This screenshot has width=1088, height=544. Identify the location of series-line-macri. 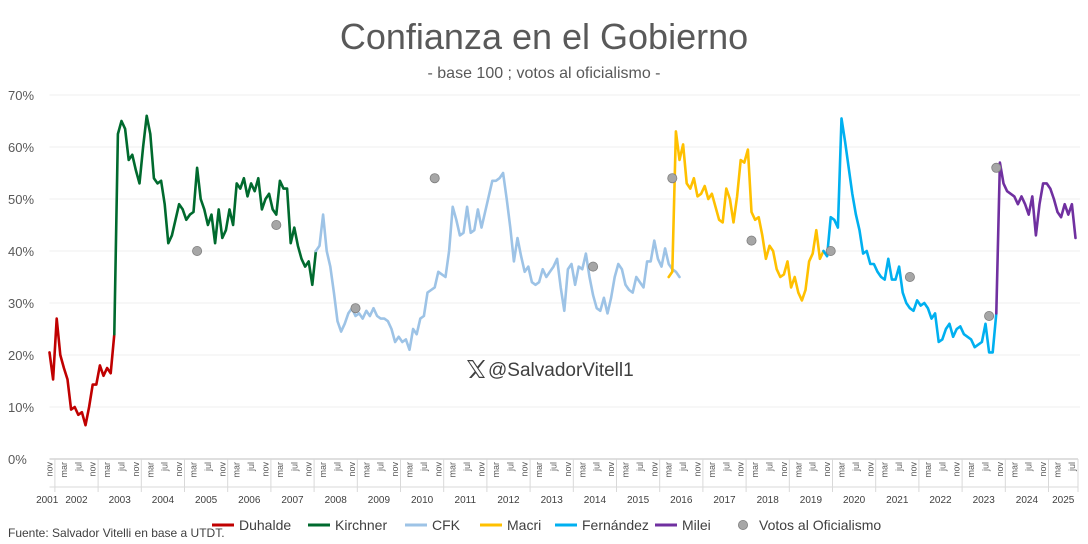
(746, 216).